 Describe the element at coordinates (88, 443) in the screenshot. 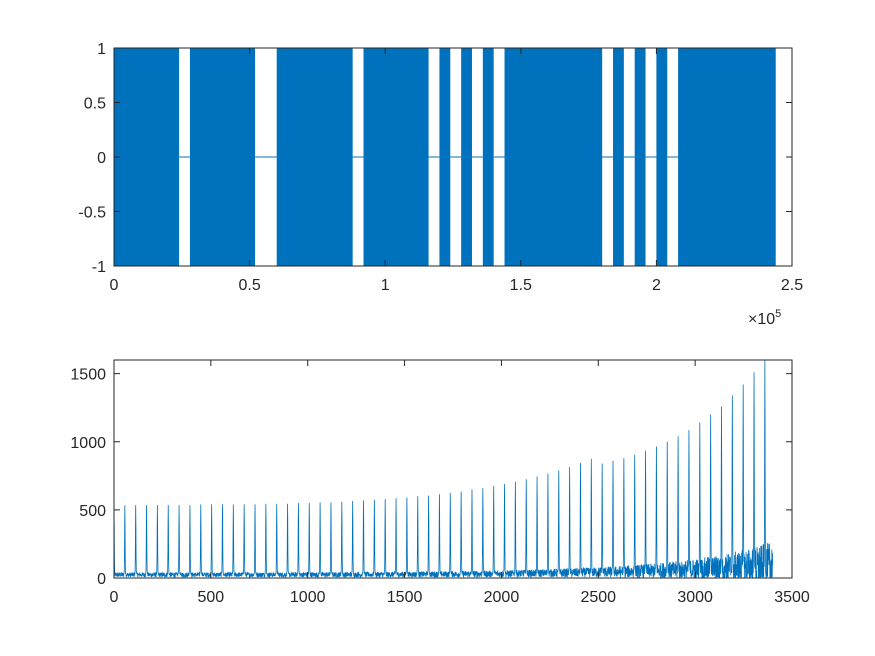

I see `y-tick-label: 1000` at that location.